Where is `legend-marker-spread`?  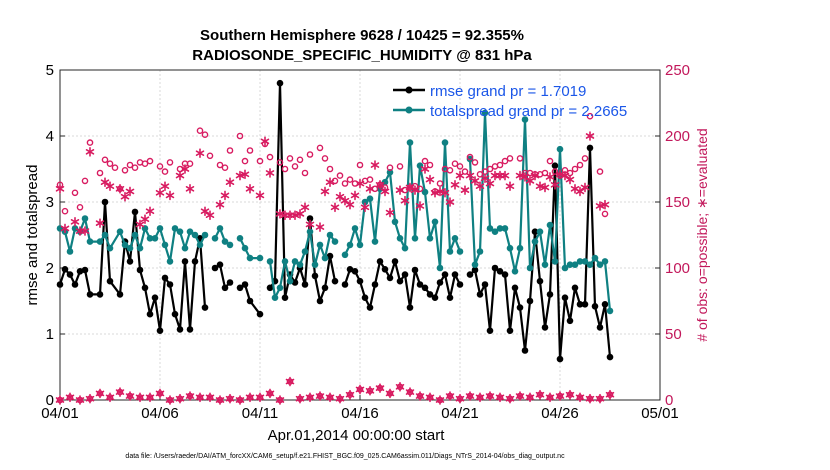 legend-marker-spread is located at coordinates (409, 110).